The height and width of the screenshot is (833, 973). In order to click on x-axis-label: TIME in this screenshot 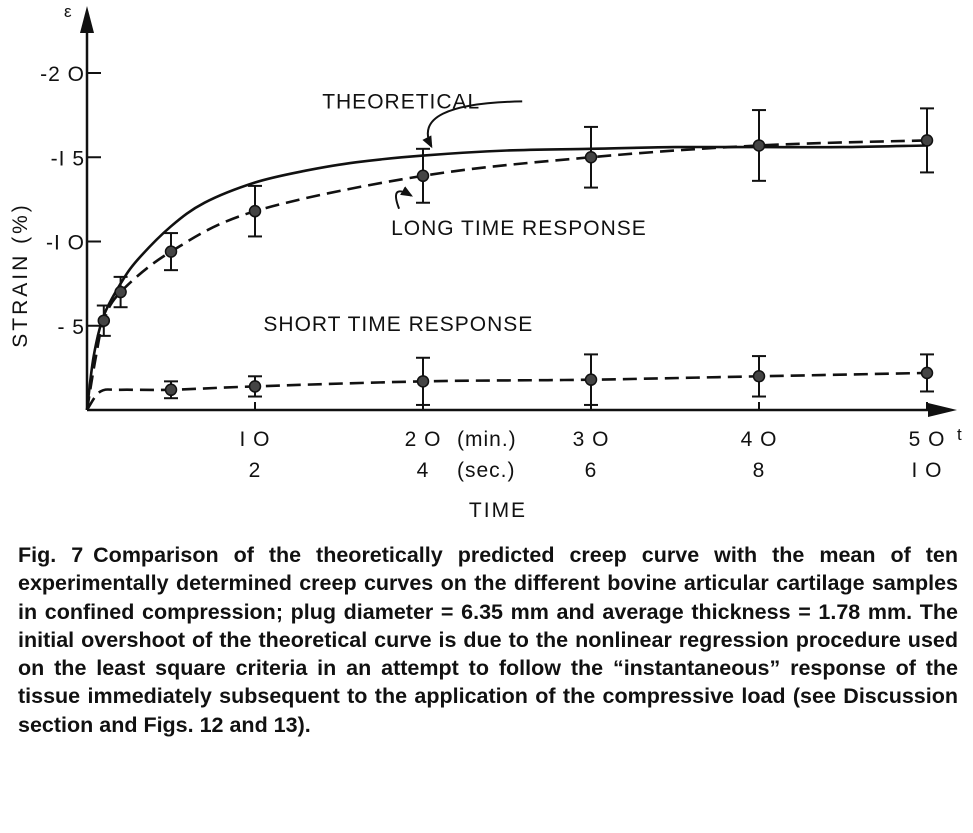, I will do `click(498, 510)`.